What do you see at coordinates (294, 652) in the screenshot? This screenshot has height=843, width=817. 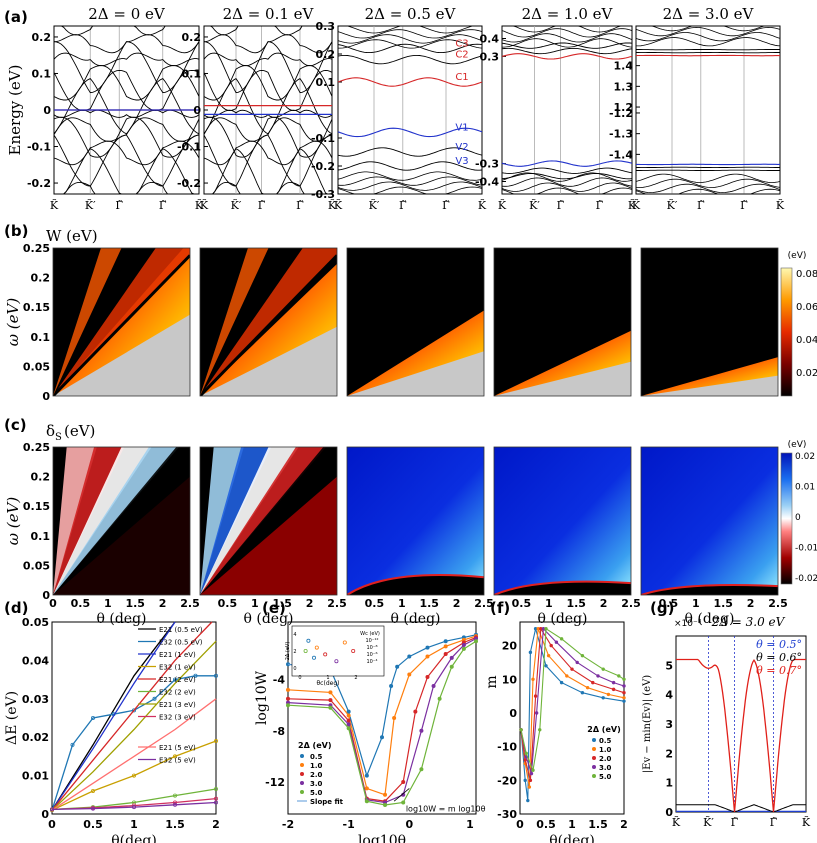 I see `inset-tick: 2` at bounding box center [294, 652].